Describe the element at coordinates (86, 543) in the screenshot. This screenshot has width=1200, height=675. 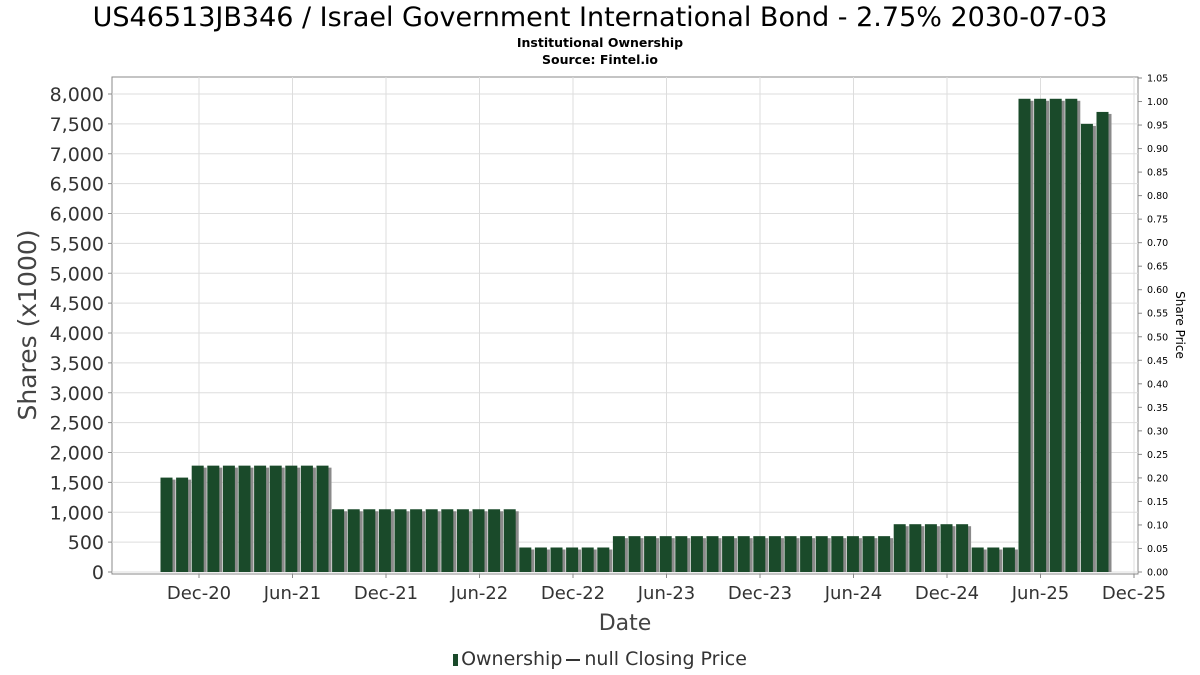
I see `y-tick-label: 500` at that location.